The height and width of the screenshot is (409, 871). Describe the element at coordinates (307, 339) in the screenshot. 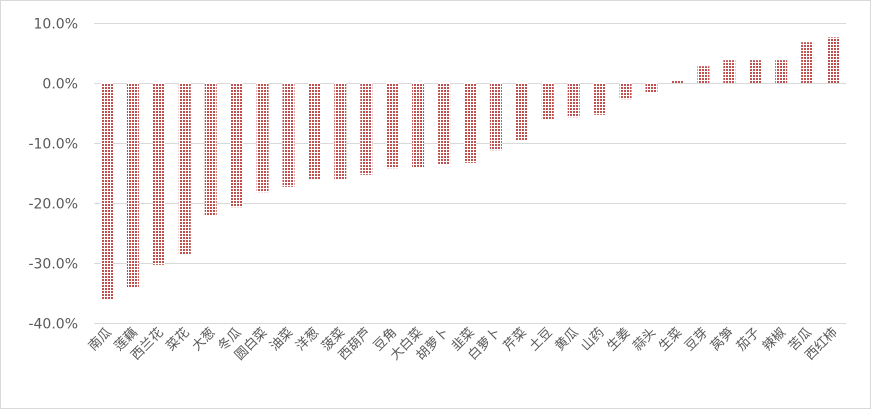

I see `x-category-label: 洋葱` at that location.